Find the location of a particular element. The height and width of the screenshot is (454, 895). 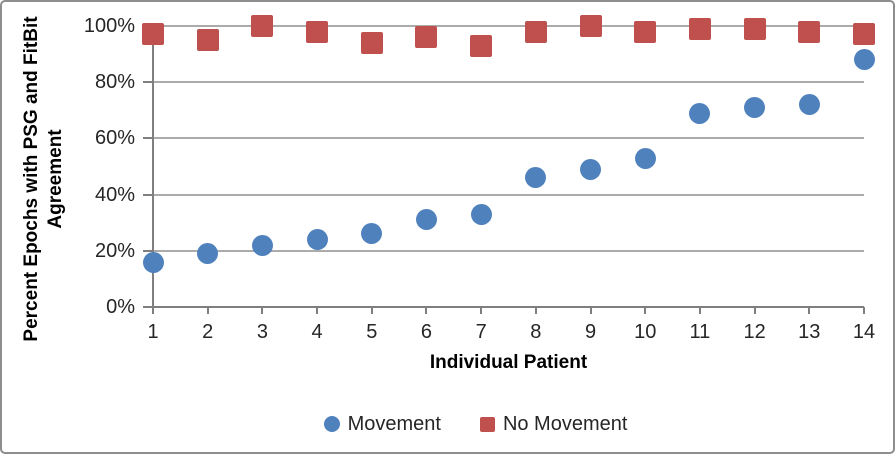

legend: Movement No Movement is located at coordinates (461, 424).